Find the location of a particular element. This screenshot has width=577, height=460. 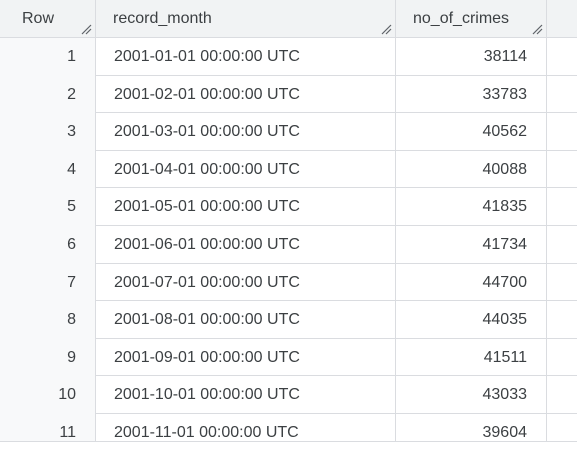

no-of-crimes-cell: 41734 is located at coordinates (505, 244).